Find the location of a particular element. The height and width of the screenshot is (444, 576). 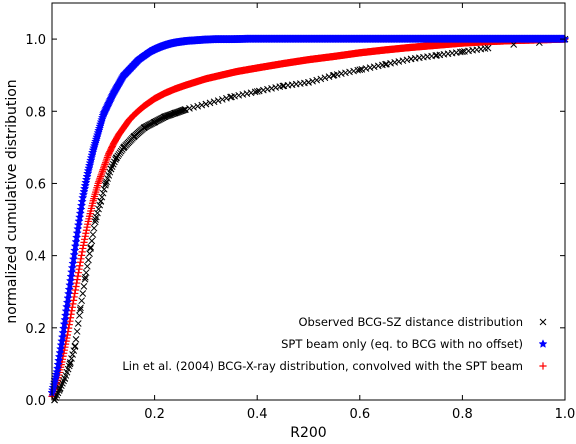

y-tick-label: 0.4 is located at coordinates (35, 257).